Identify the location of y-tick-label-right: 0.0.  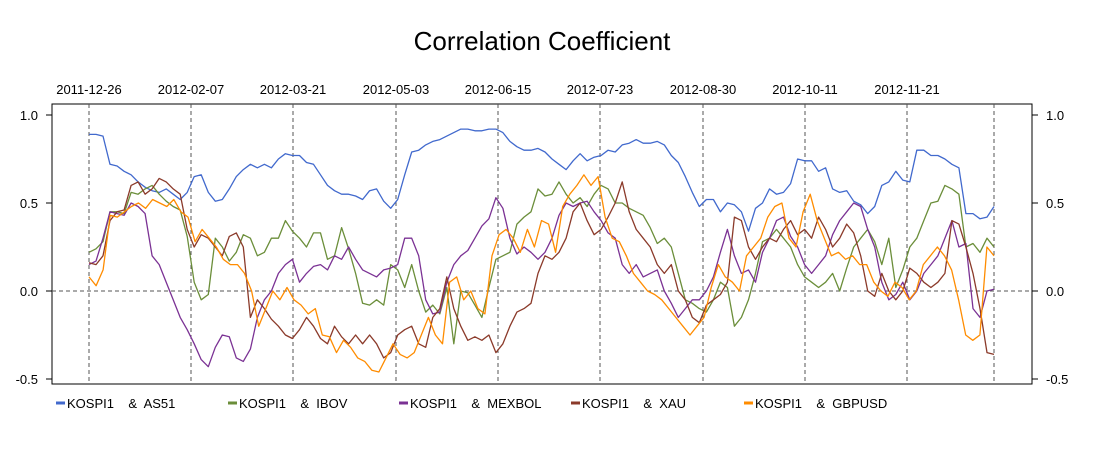
(1055, 291).